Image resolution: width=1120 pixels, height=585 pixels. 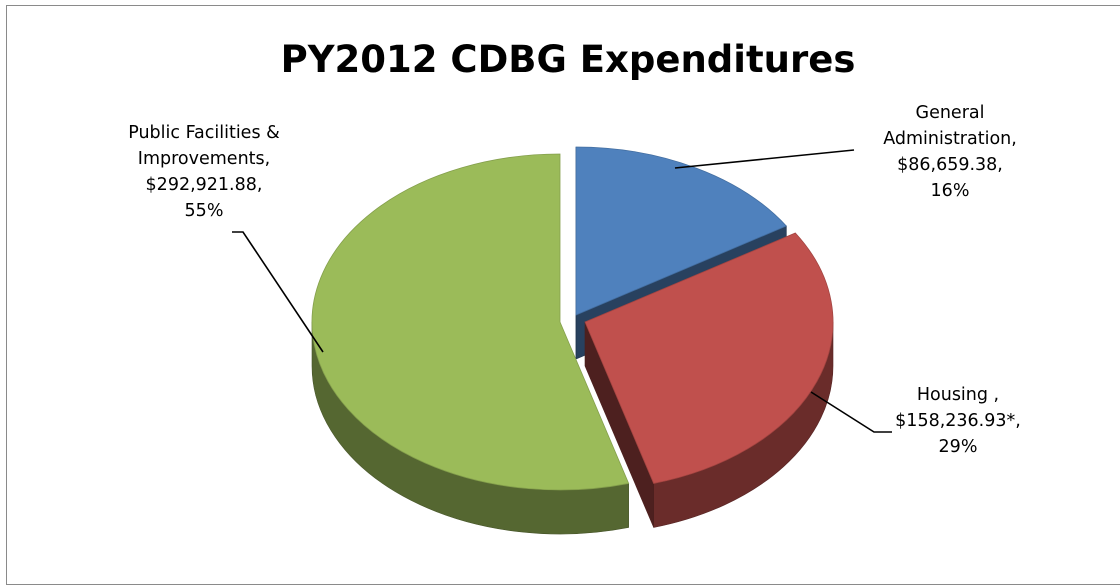 I want to click on data-label-line: $158,236.93*,, so click(x=958, y=421).